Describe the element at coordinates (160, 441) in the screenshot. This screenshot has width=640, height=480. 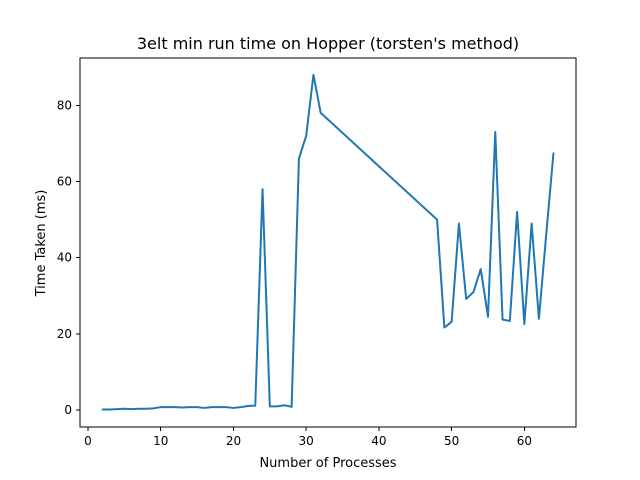
I see `x-tick-label: 10` at that location.